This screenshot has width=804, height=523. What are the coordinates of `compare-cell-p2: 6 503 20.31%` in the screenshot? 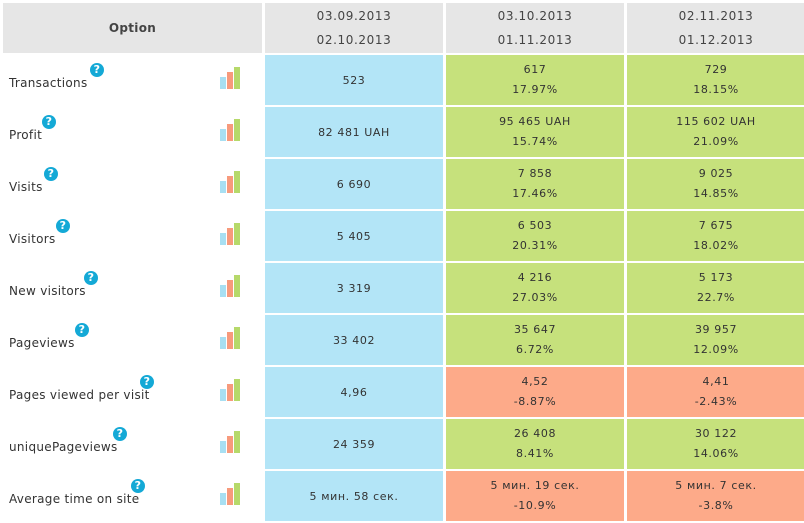 It's located at (535, 236).